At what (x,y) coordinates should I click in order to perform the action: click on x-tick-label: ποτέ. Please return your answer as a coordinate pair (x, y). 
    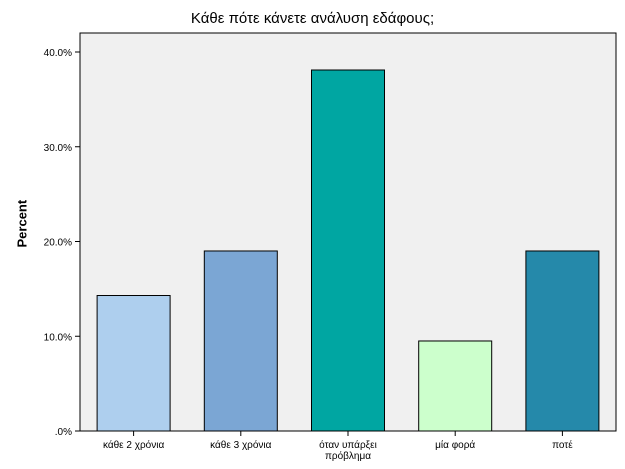
    Looking at the image, I should click on (562, 445).